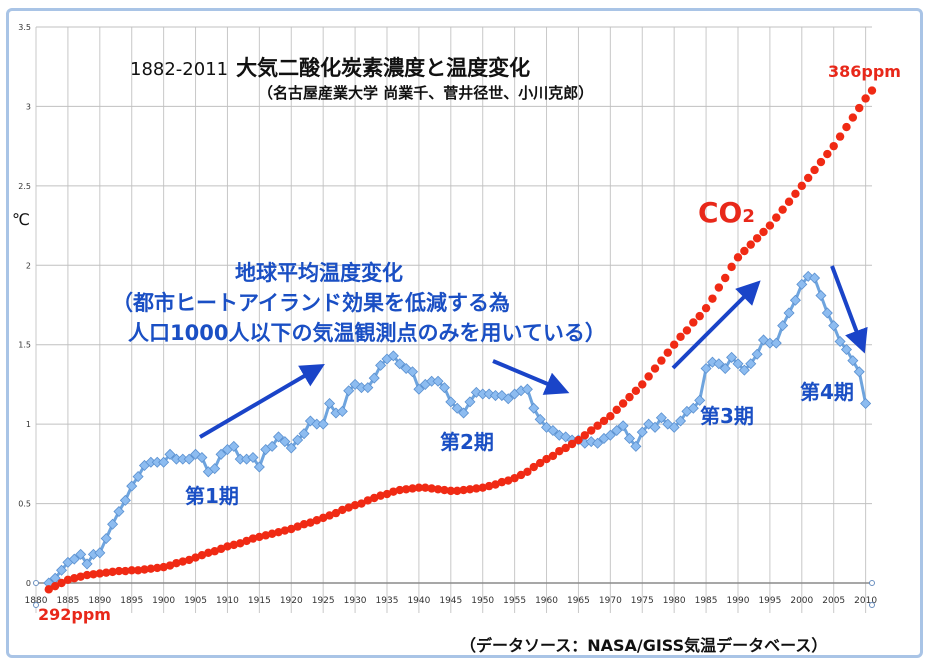  I want to click on x-tick-label: 1945, so click(450, 601).